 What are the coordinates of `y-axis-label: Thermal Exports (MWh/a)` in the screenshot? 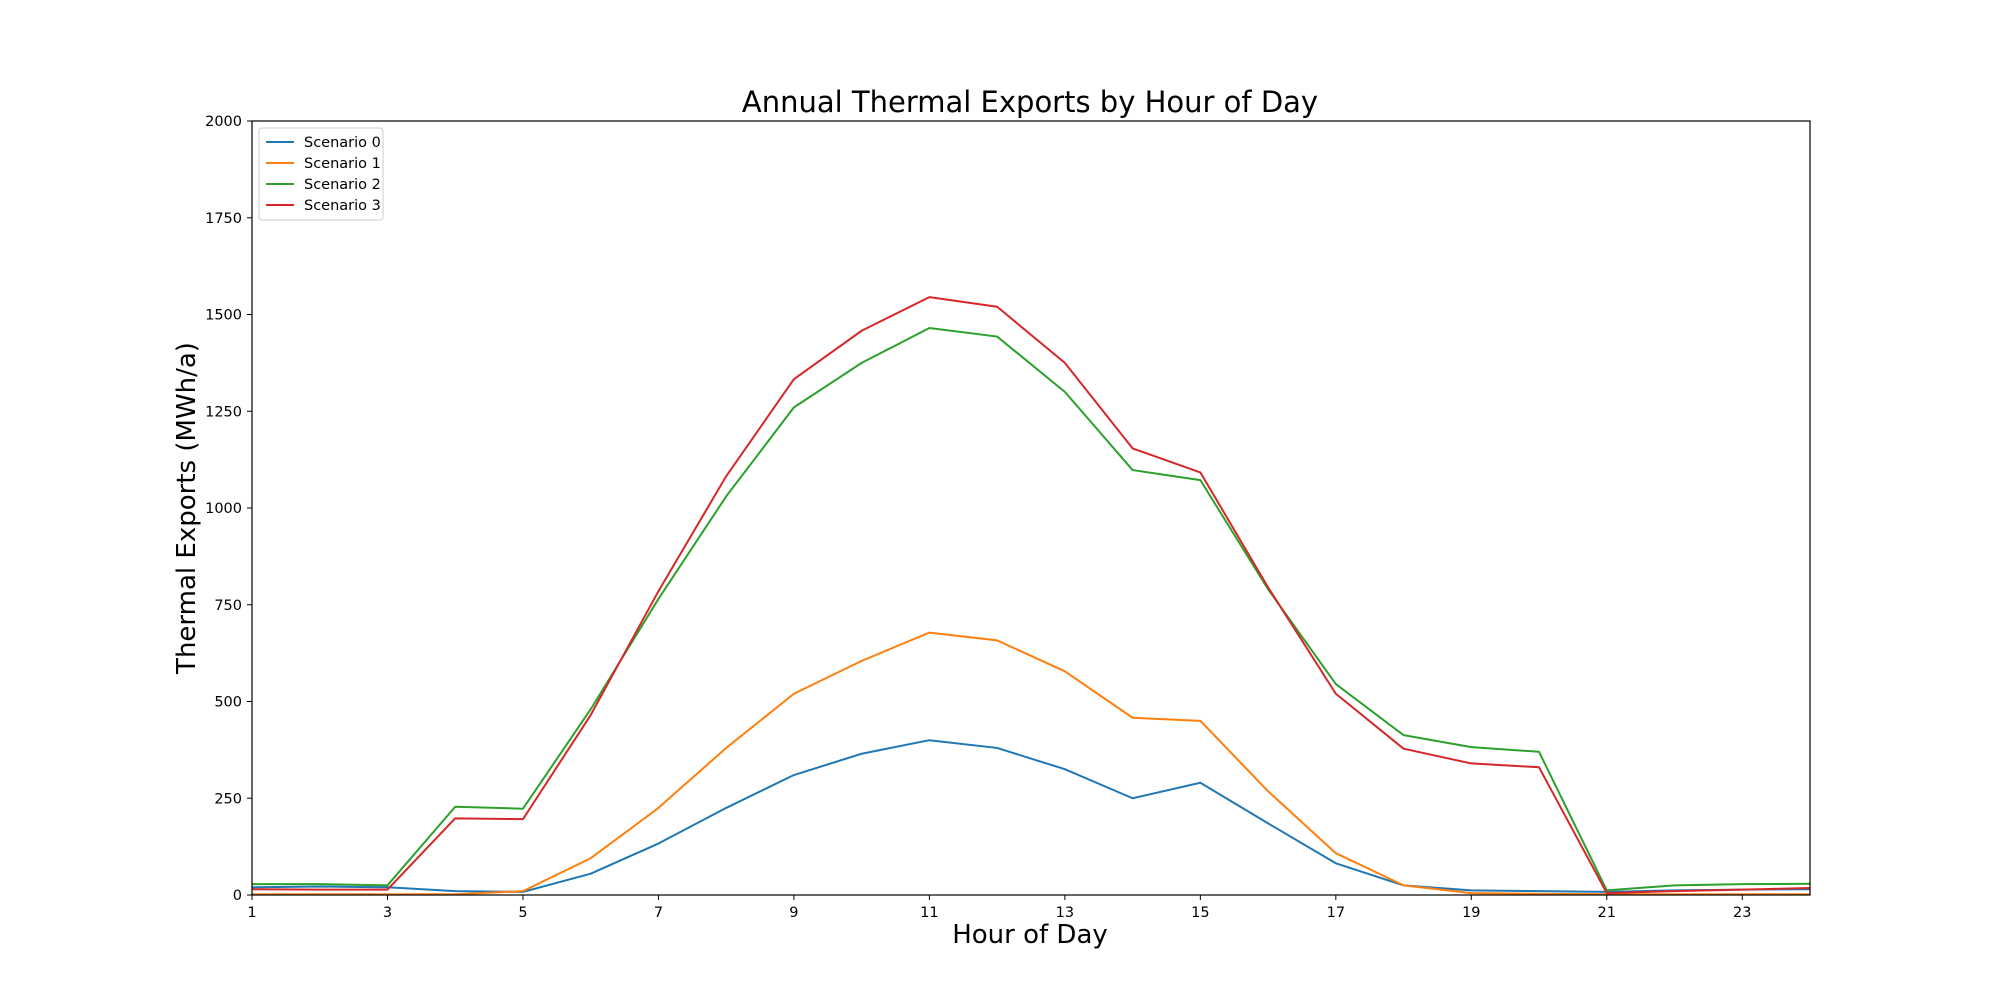 It's located at (187, 508).